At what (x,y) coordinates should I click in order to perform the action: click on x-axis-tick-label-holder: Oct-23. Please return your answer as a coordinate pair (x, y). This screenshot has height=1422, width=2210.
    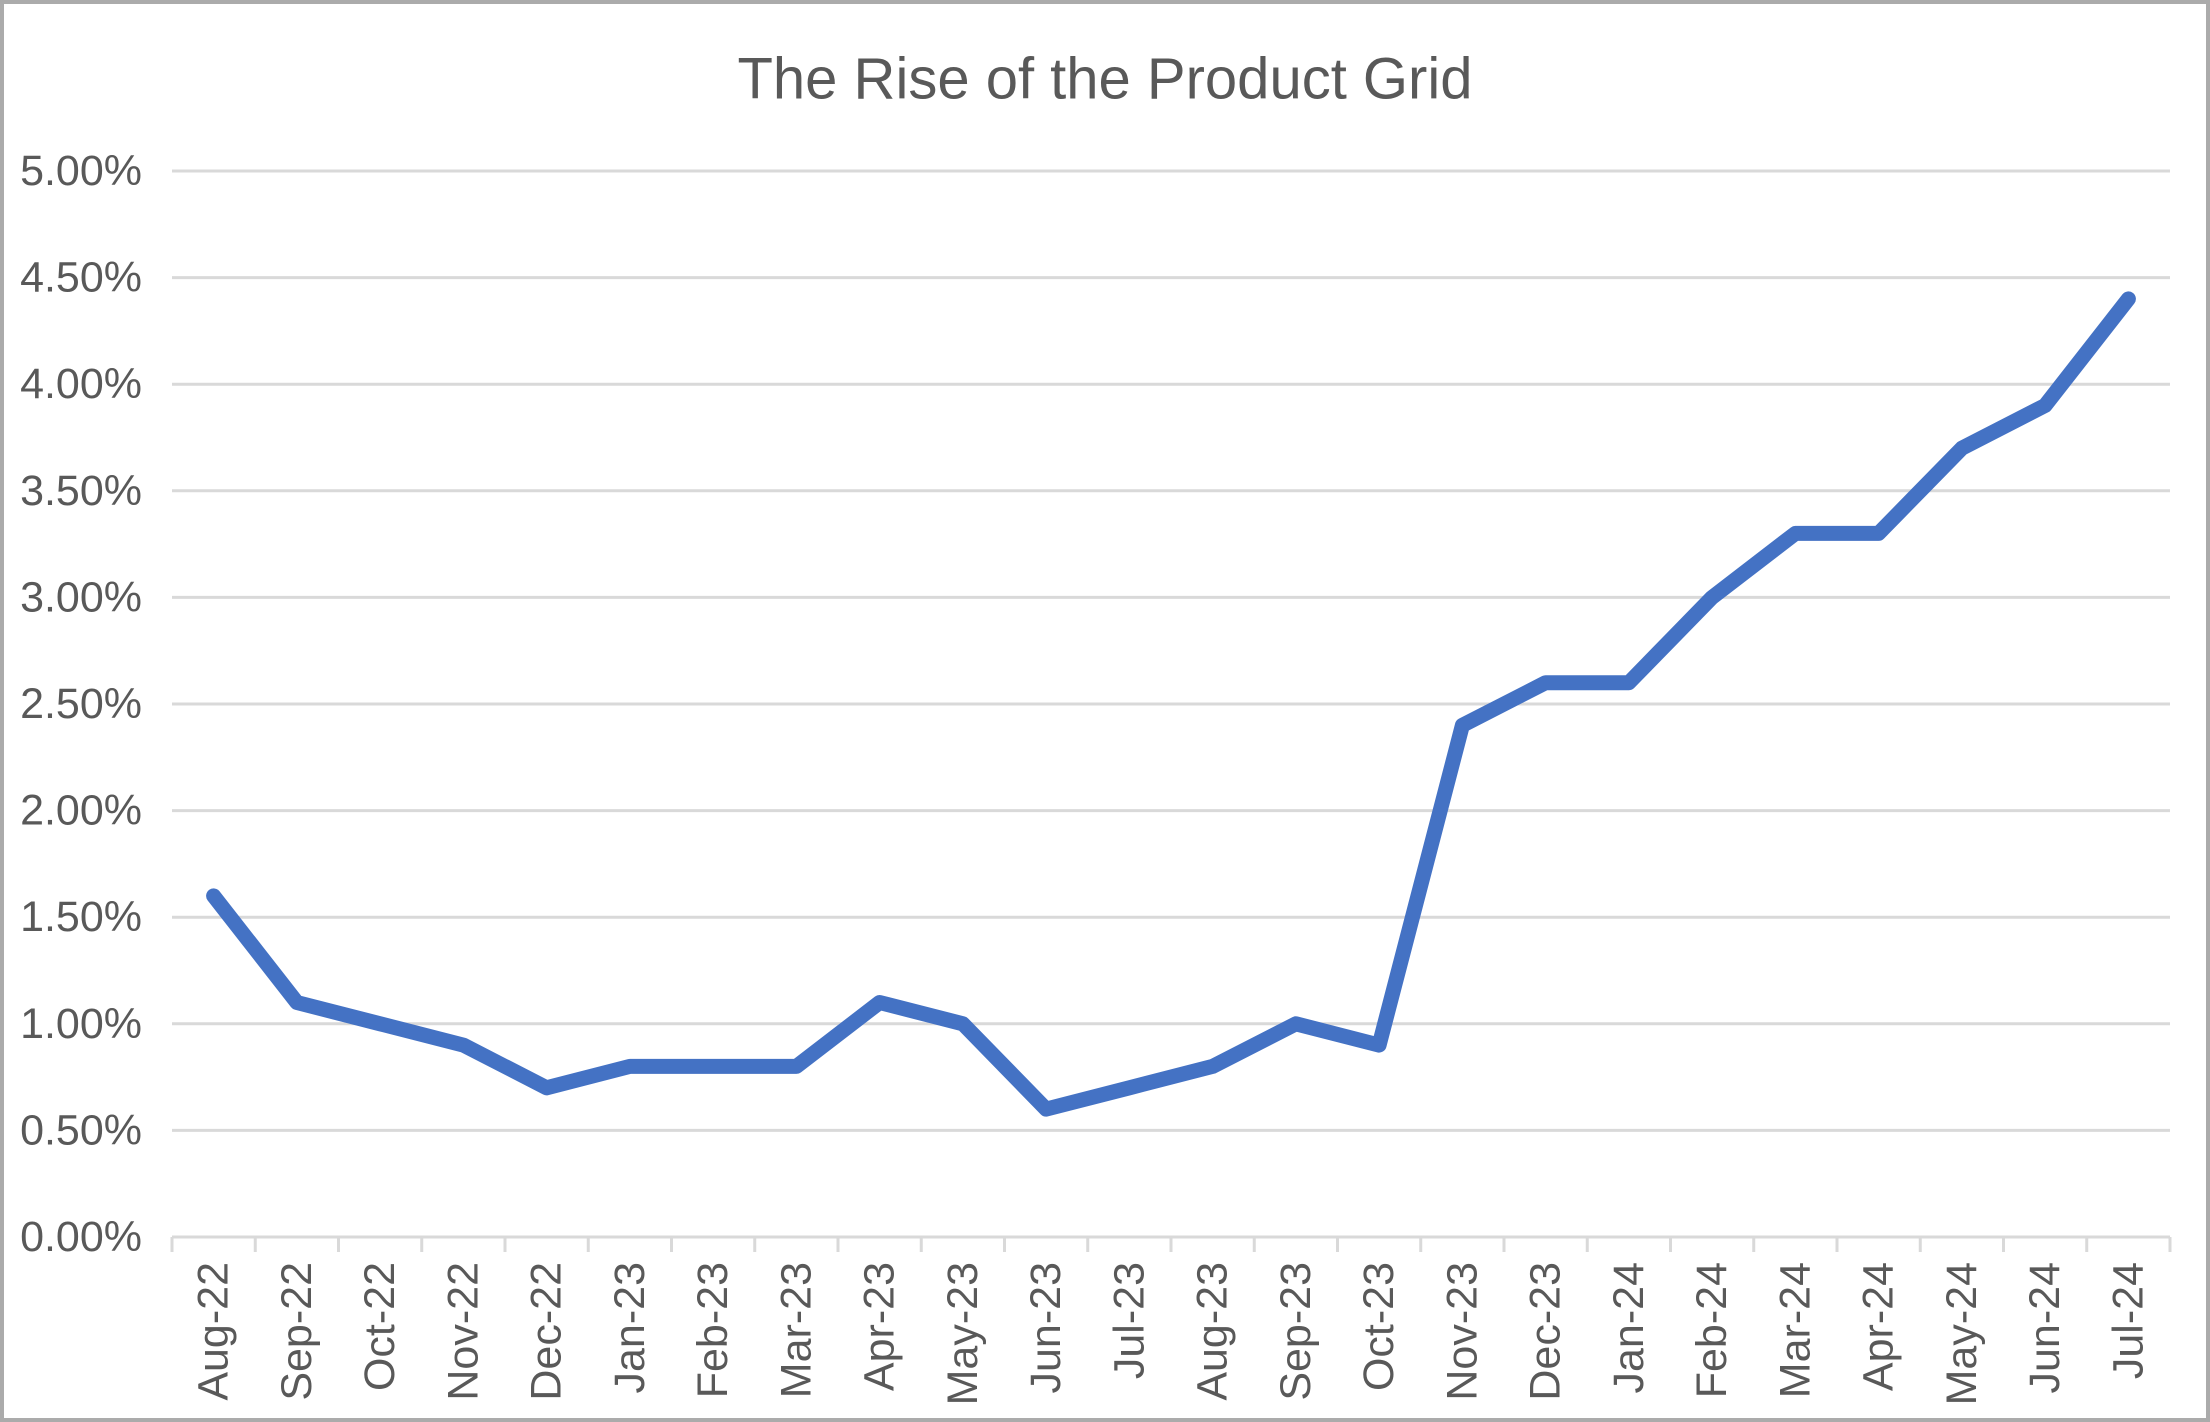
    Looking at the image, I should click on (1379, 1326).